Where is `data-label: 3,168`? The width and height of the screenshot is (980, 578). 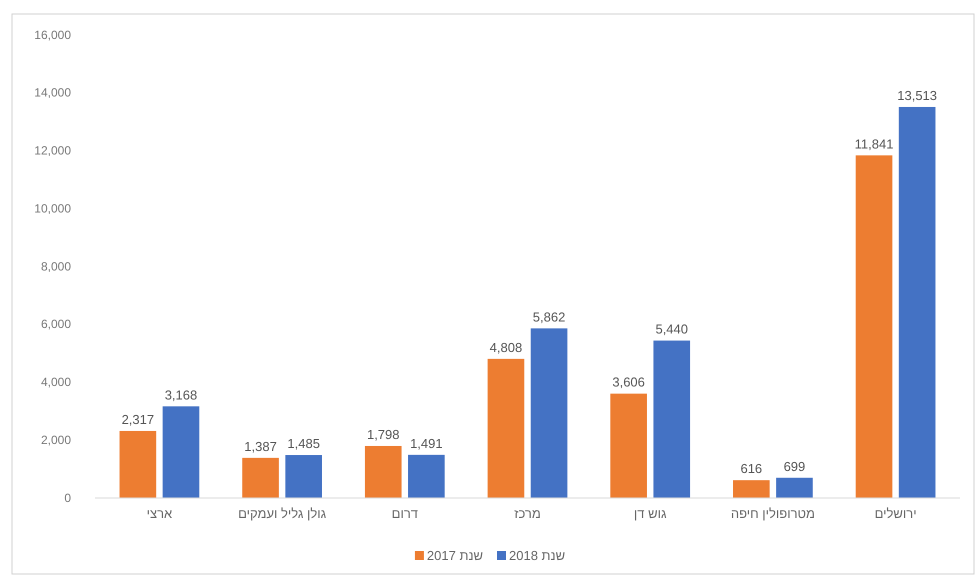
data-label: 3,168 is located at coordinates (181, 394).